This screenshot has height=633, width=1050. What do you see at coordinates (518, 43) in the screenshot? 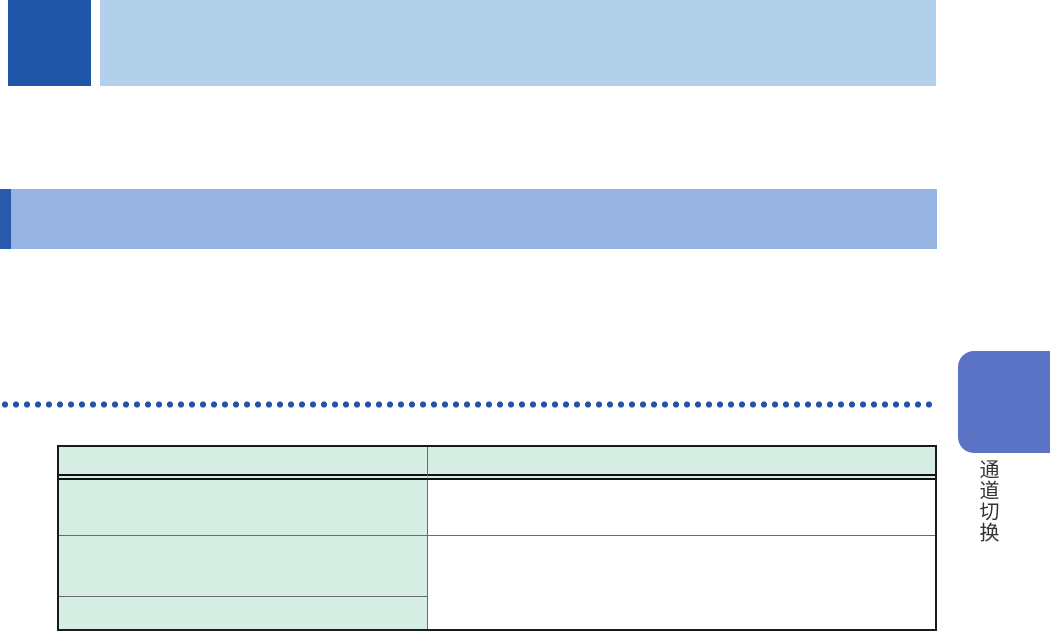
I see `chapter-title-bar` at bounding box center [518, 43].